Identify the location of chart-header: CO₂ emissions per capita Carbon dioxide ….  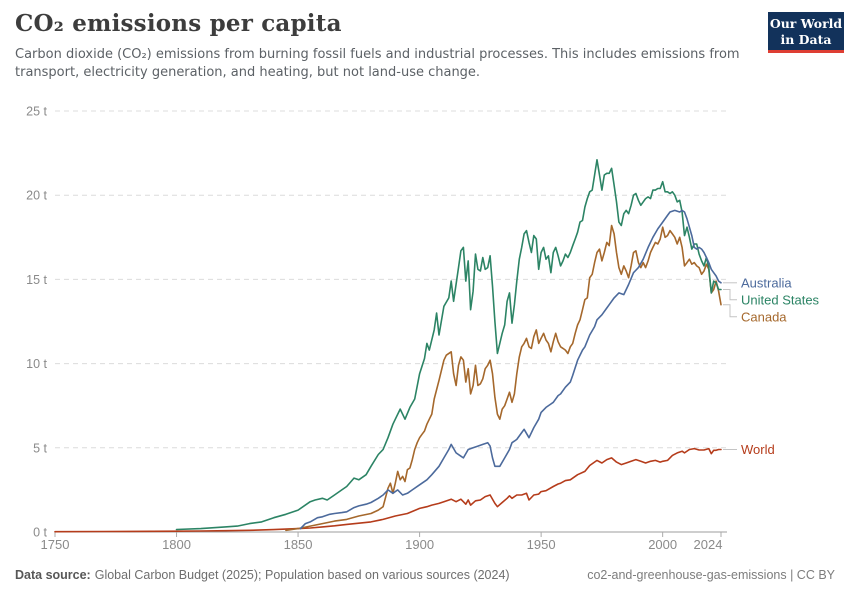
(425, 45).